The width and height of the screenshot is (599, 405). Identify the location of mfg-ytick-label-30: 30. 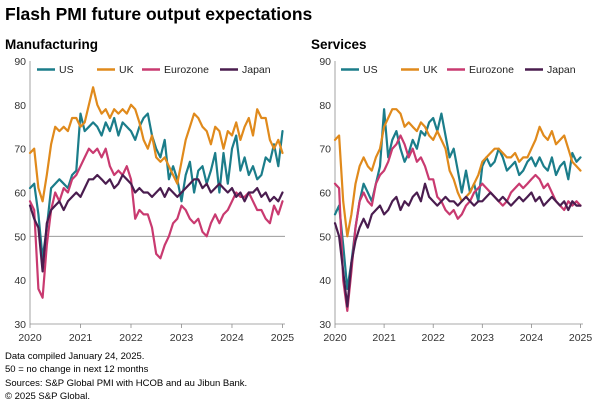
(20, 325).